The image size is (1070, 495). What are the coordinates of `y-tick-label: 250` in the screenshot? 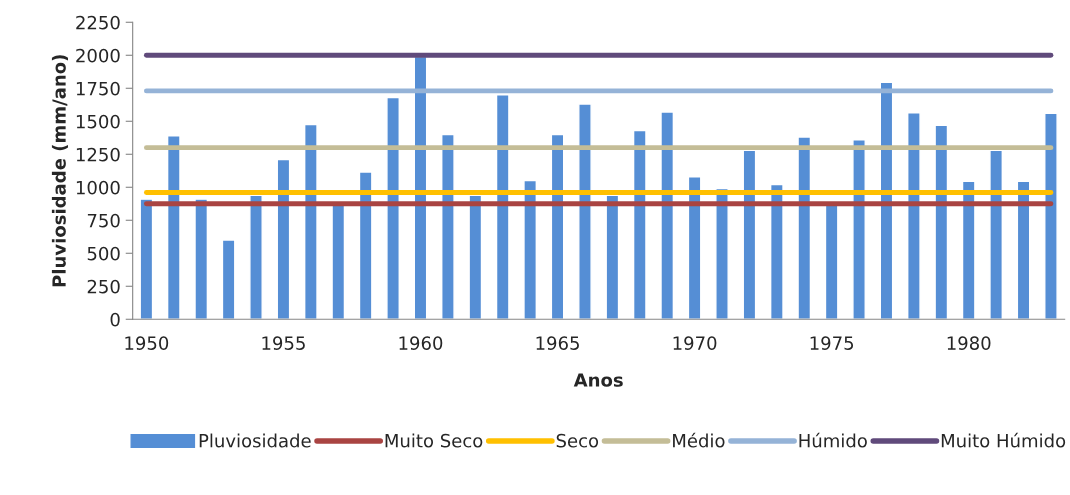 It's located at (103, 286).